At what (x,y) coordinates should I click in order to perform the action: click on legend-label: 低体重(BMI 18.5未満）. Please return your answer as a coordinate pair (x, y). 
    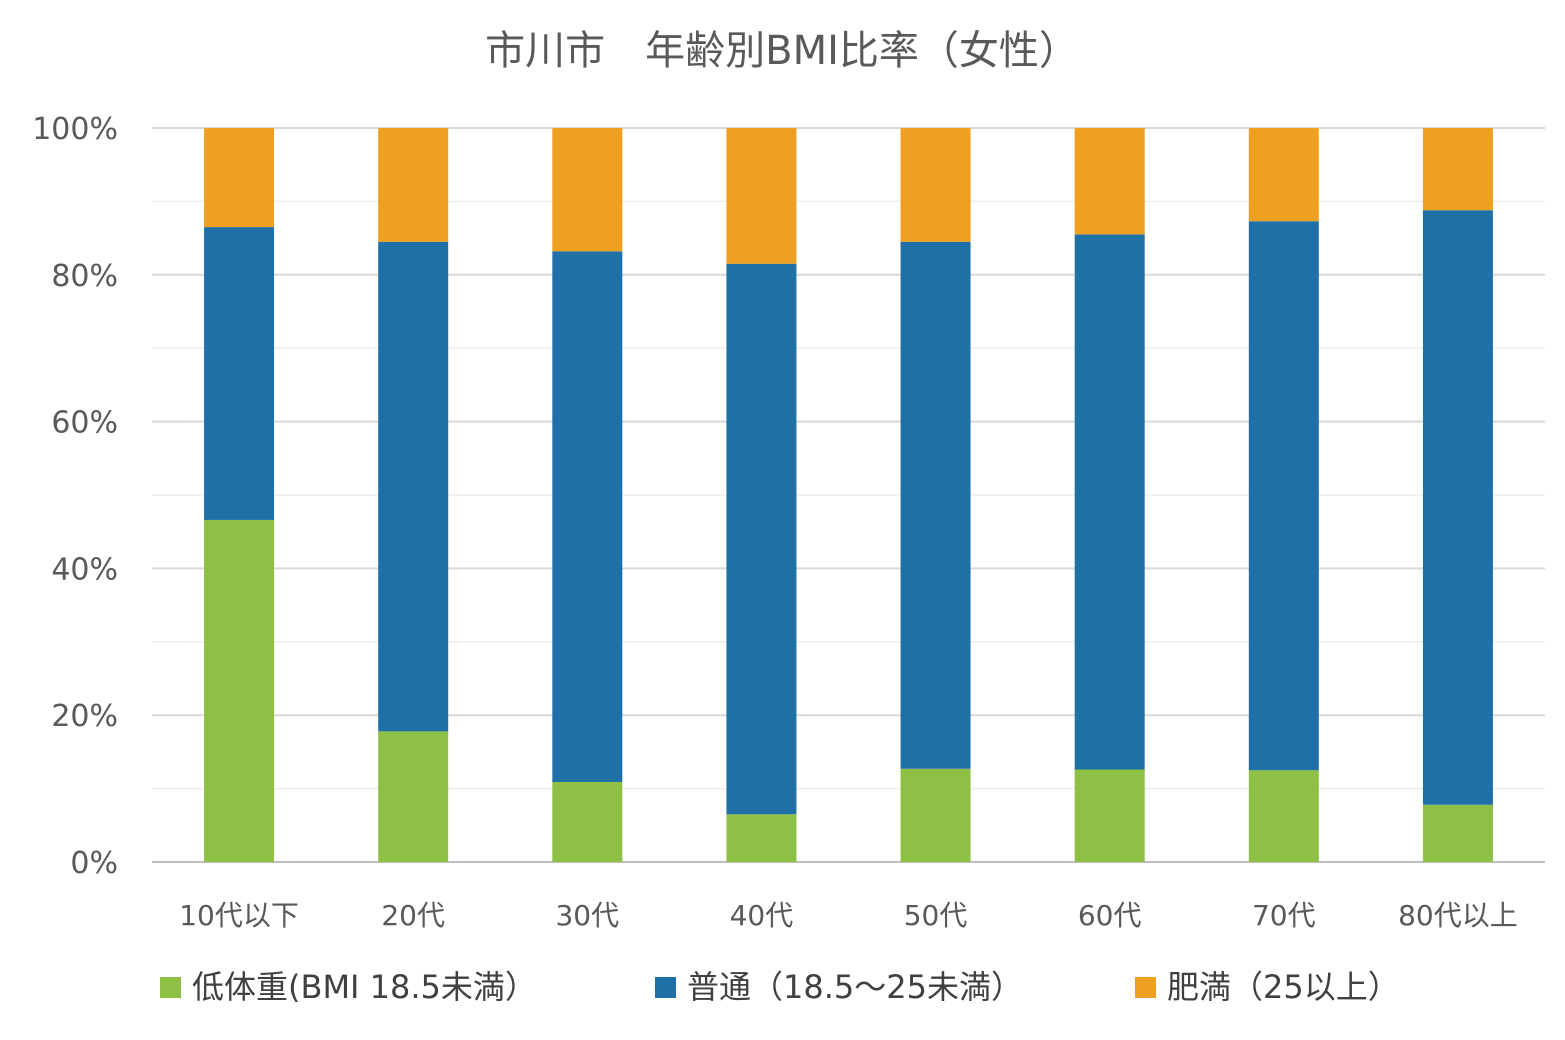
    Looking at the image, I should click on (364, 987).